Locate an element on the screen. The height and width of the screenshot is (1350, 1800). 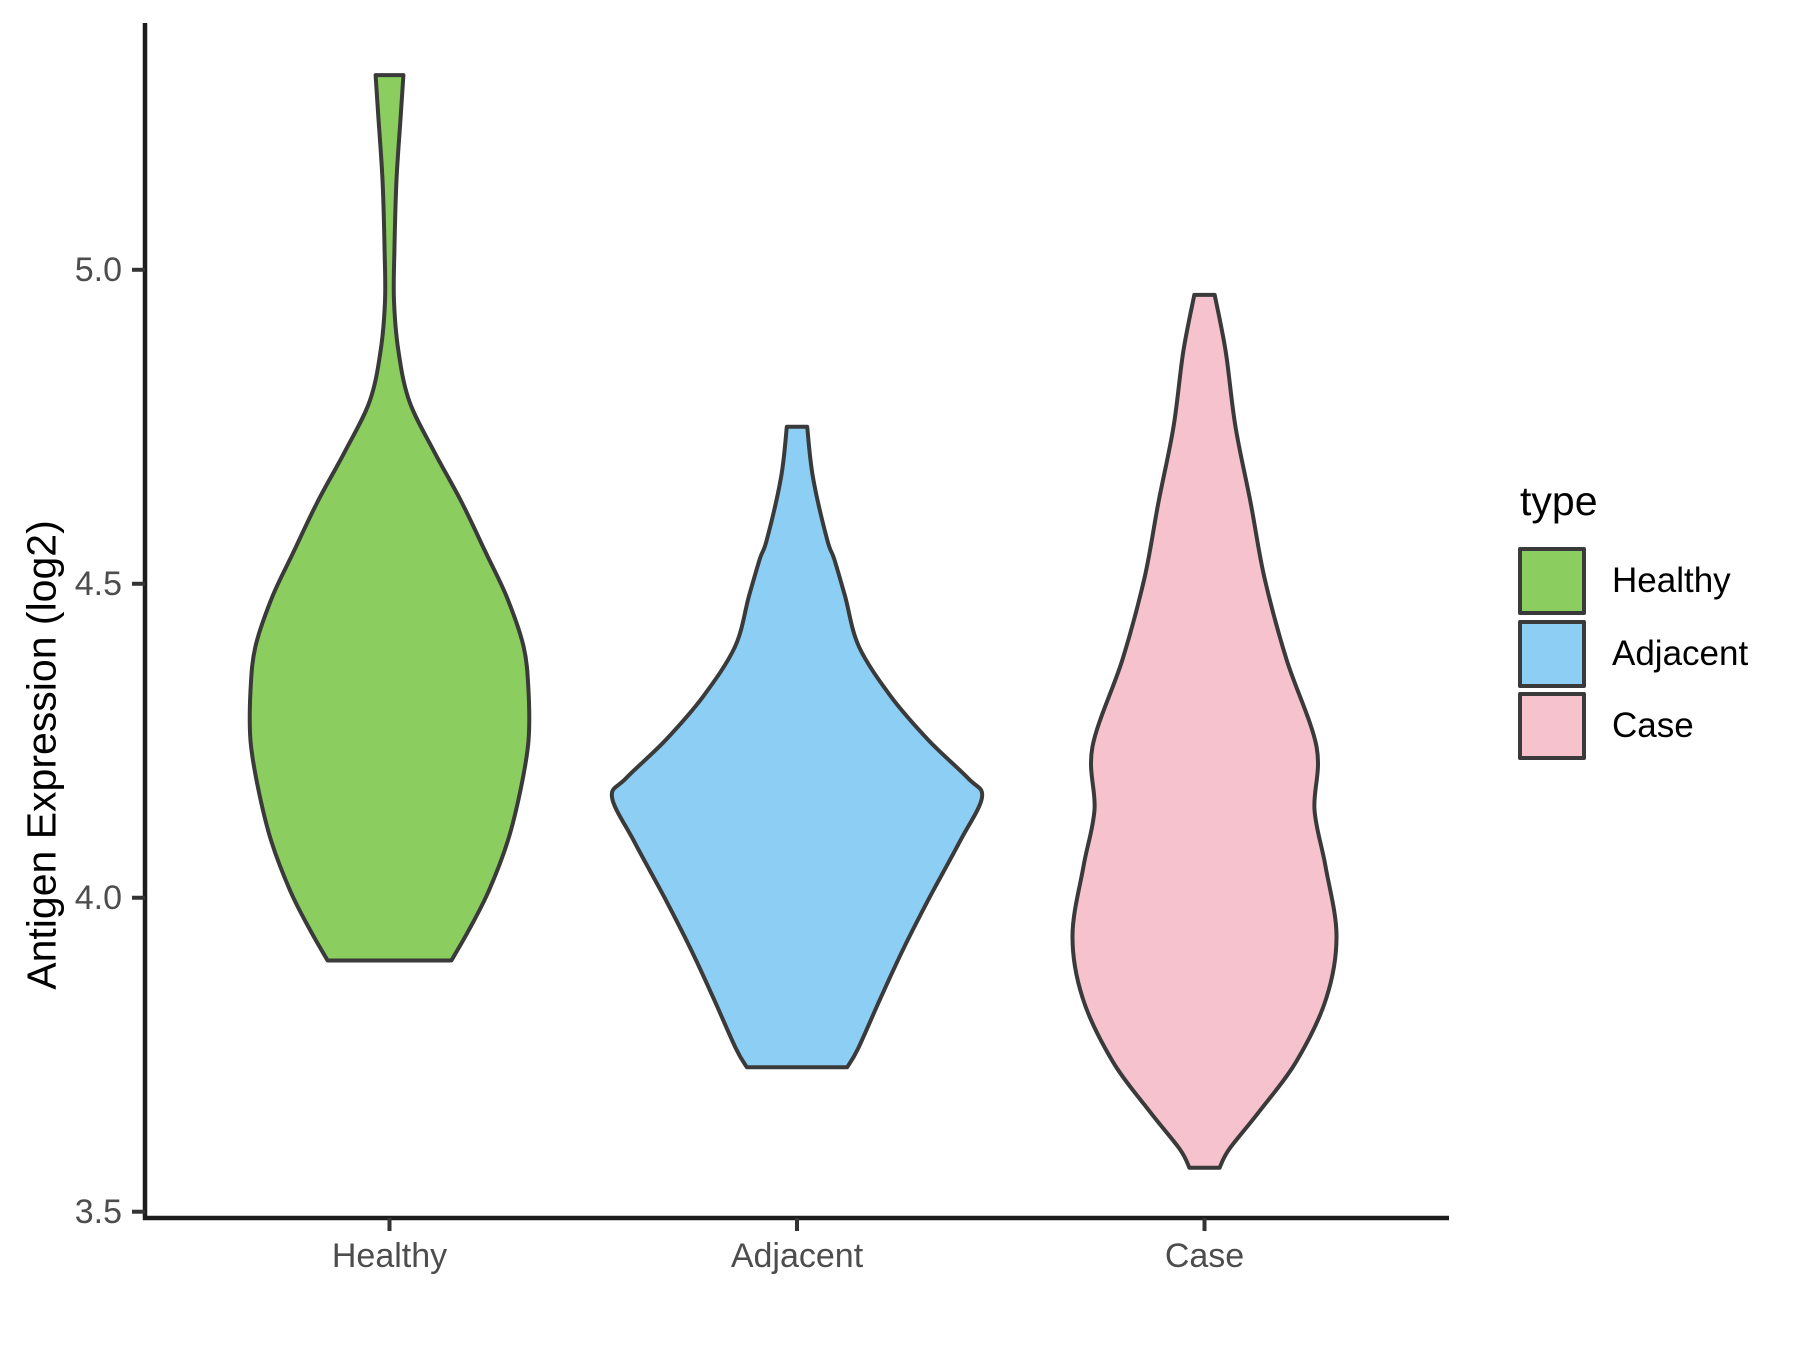
y-tick-label: 3.5 is located at coordinates (98, 1211).